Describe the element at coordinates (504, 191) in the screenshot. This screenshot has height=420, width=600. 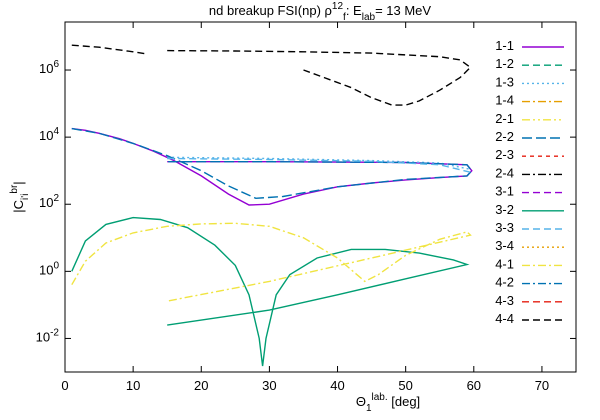
I see `legend-label: 3-1` at that location.